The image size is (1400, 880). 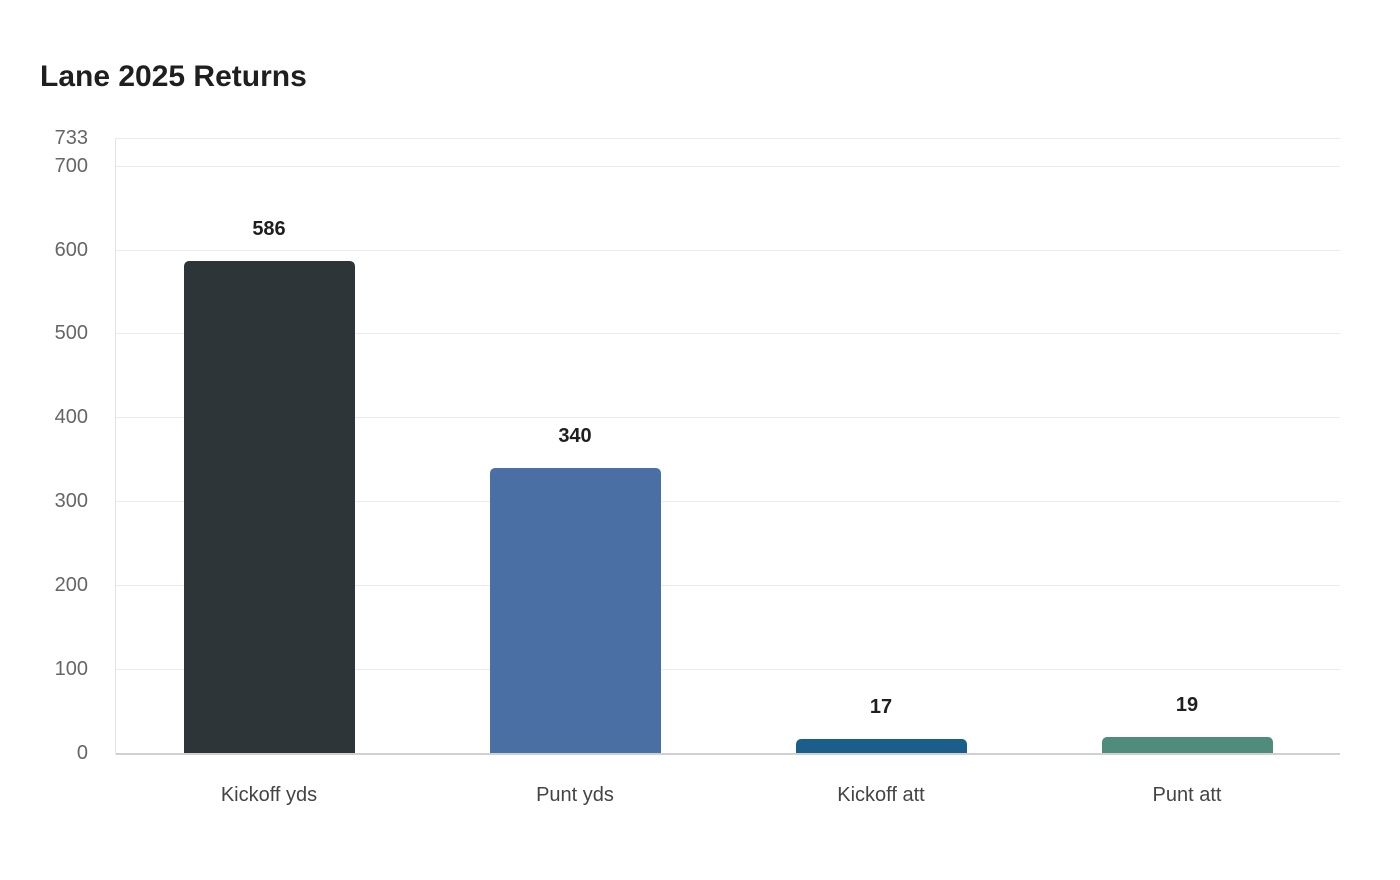 What do you see at coordinates (71, 166) in the screenshot?
I see `y-tick-label: 700` at bounding box center [71, 166].